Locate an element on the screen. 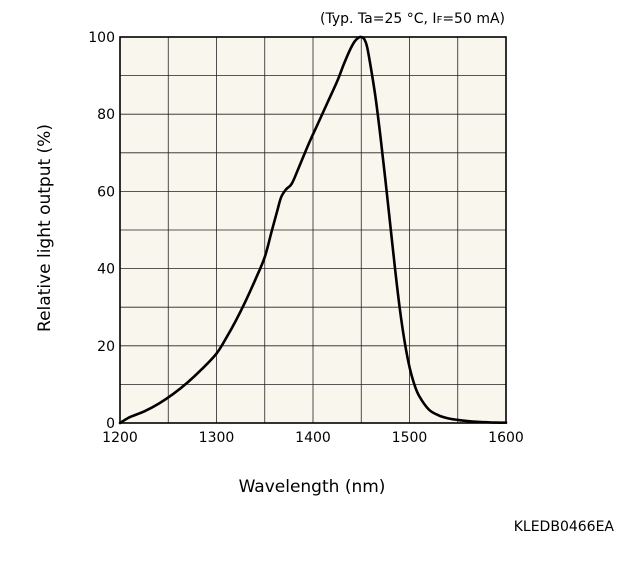  y-tick-label: 40 is located at coordinates (106, 270).